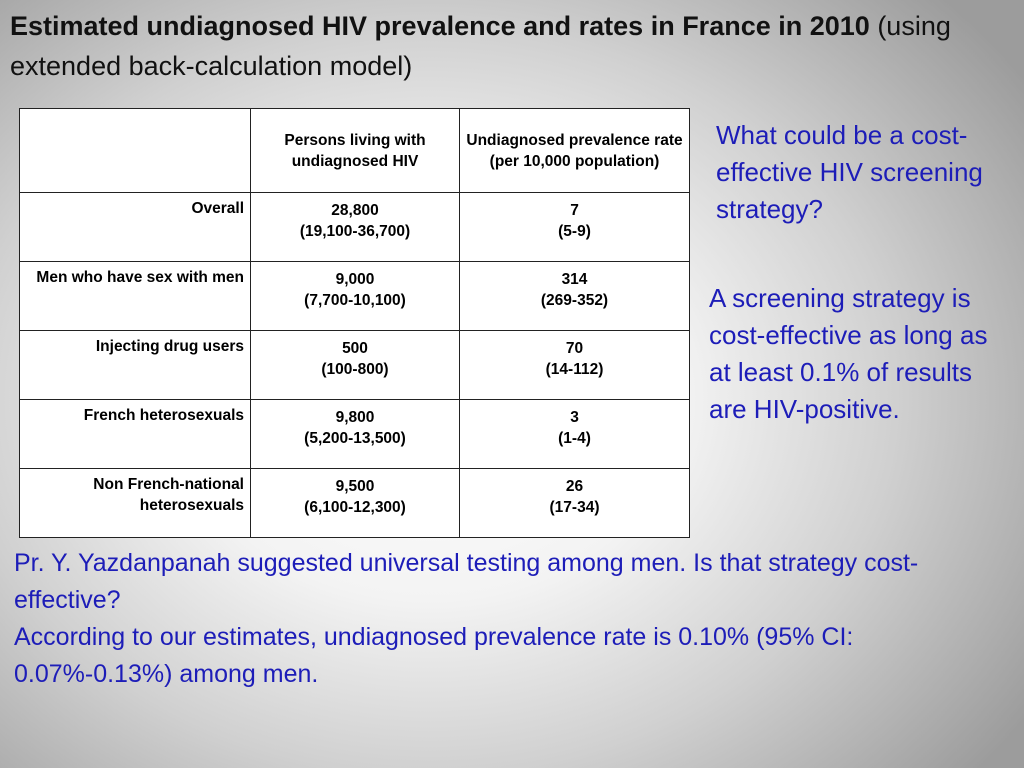  What do you see at coordinates (574, 369) in the screenshot?
I see `rate-ci: (14-112)` at bounding box center [574, 369].